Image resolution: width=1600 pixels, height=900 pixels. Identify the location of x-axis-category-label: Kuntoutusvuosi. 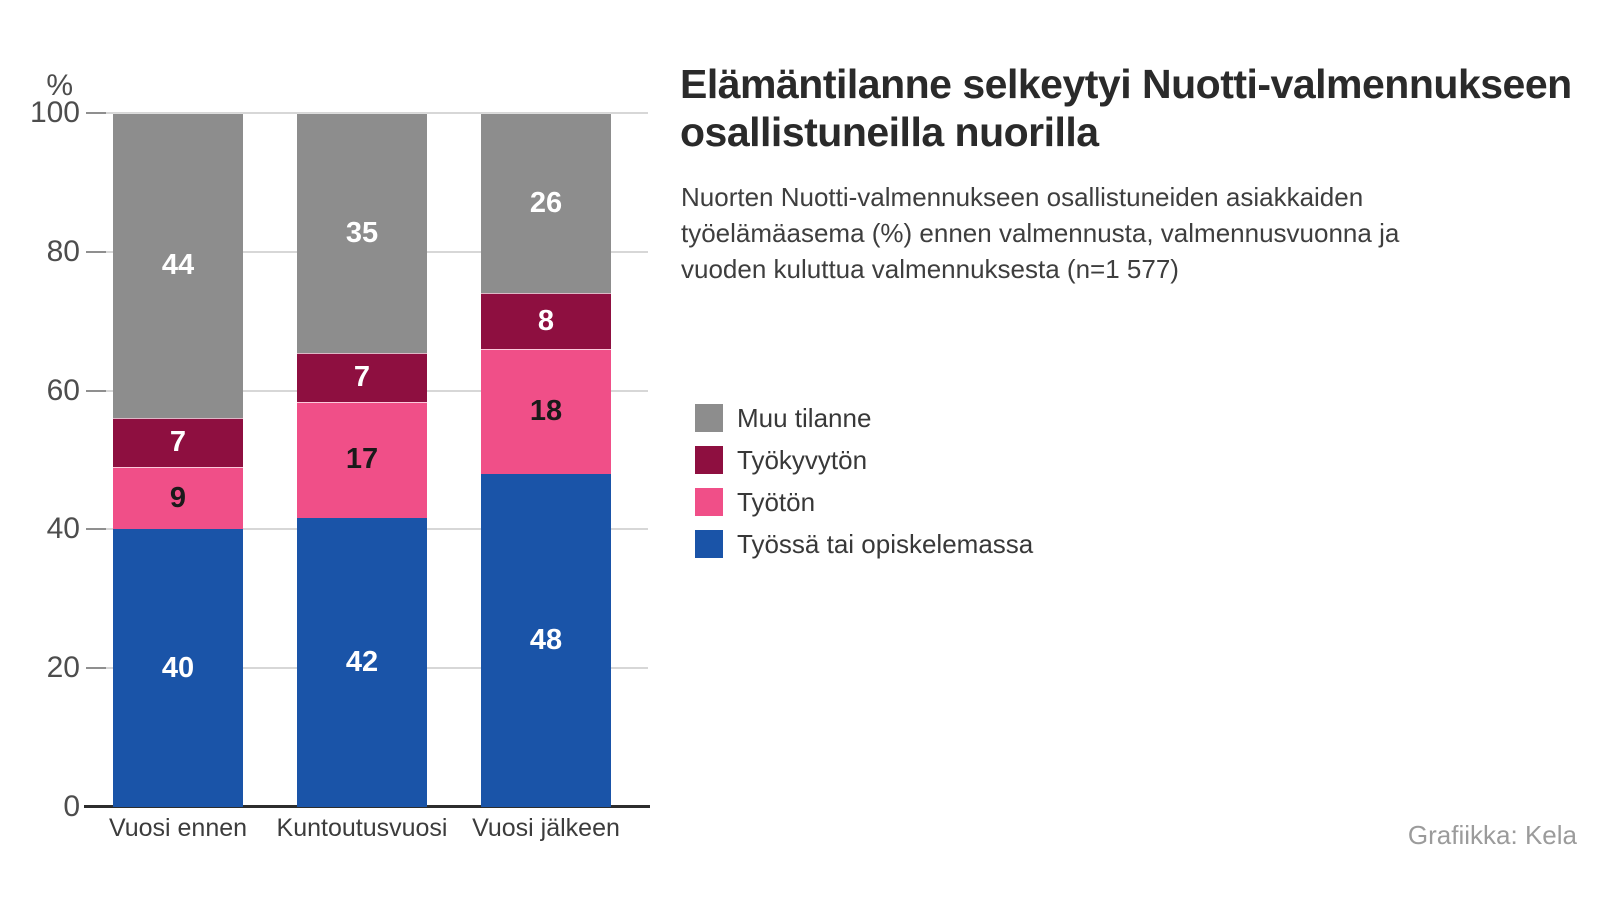
(362, 828).